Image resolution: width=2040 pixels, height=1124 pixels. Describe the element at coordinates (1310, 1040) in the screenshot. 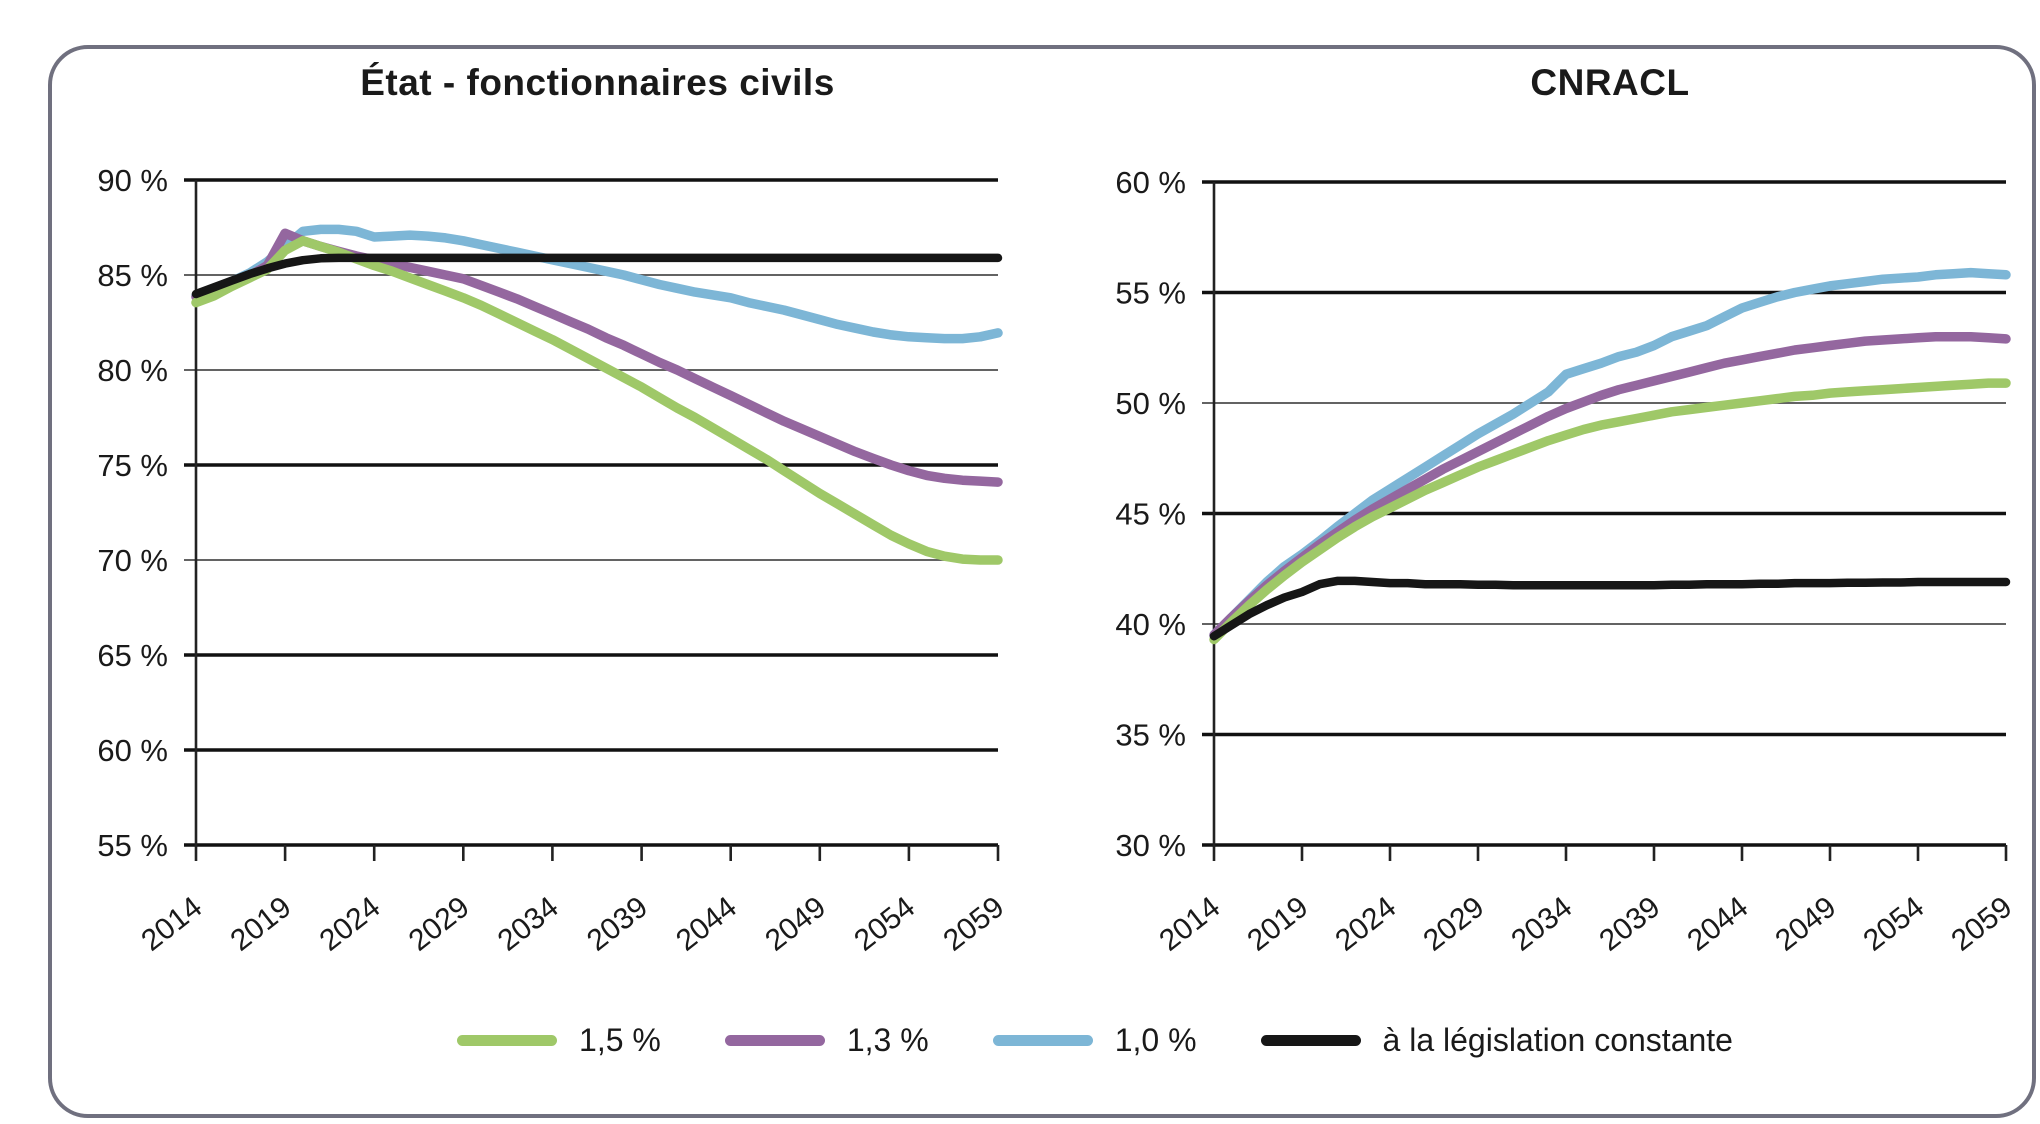

I see `legend-swatch-black` at that location.